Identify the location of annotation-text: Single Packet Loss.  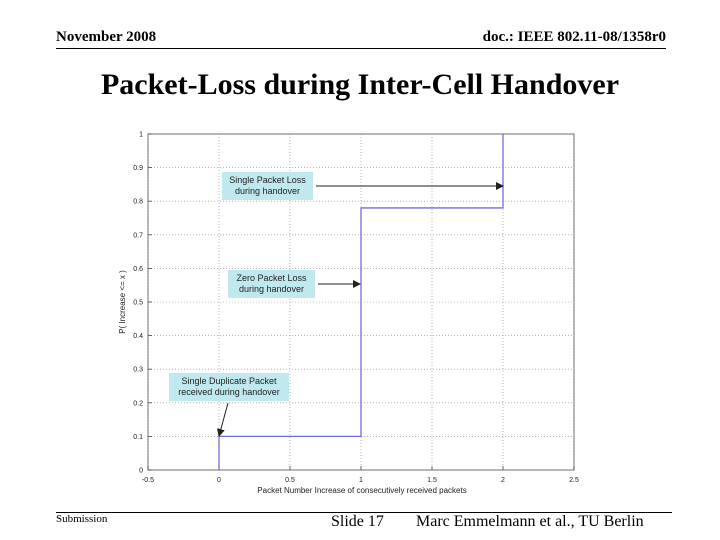
(267, 180).